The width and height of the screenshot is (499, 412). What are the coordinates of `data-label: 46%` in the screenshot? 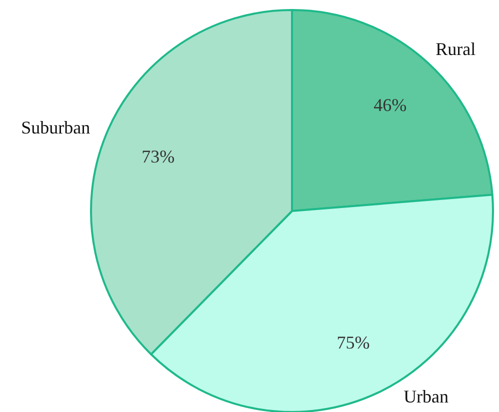 It's located at (390, 104).